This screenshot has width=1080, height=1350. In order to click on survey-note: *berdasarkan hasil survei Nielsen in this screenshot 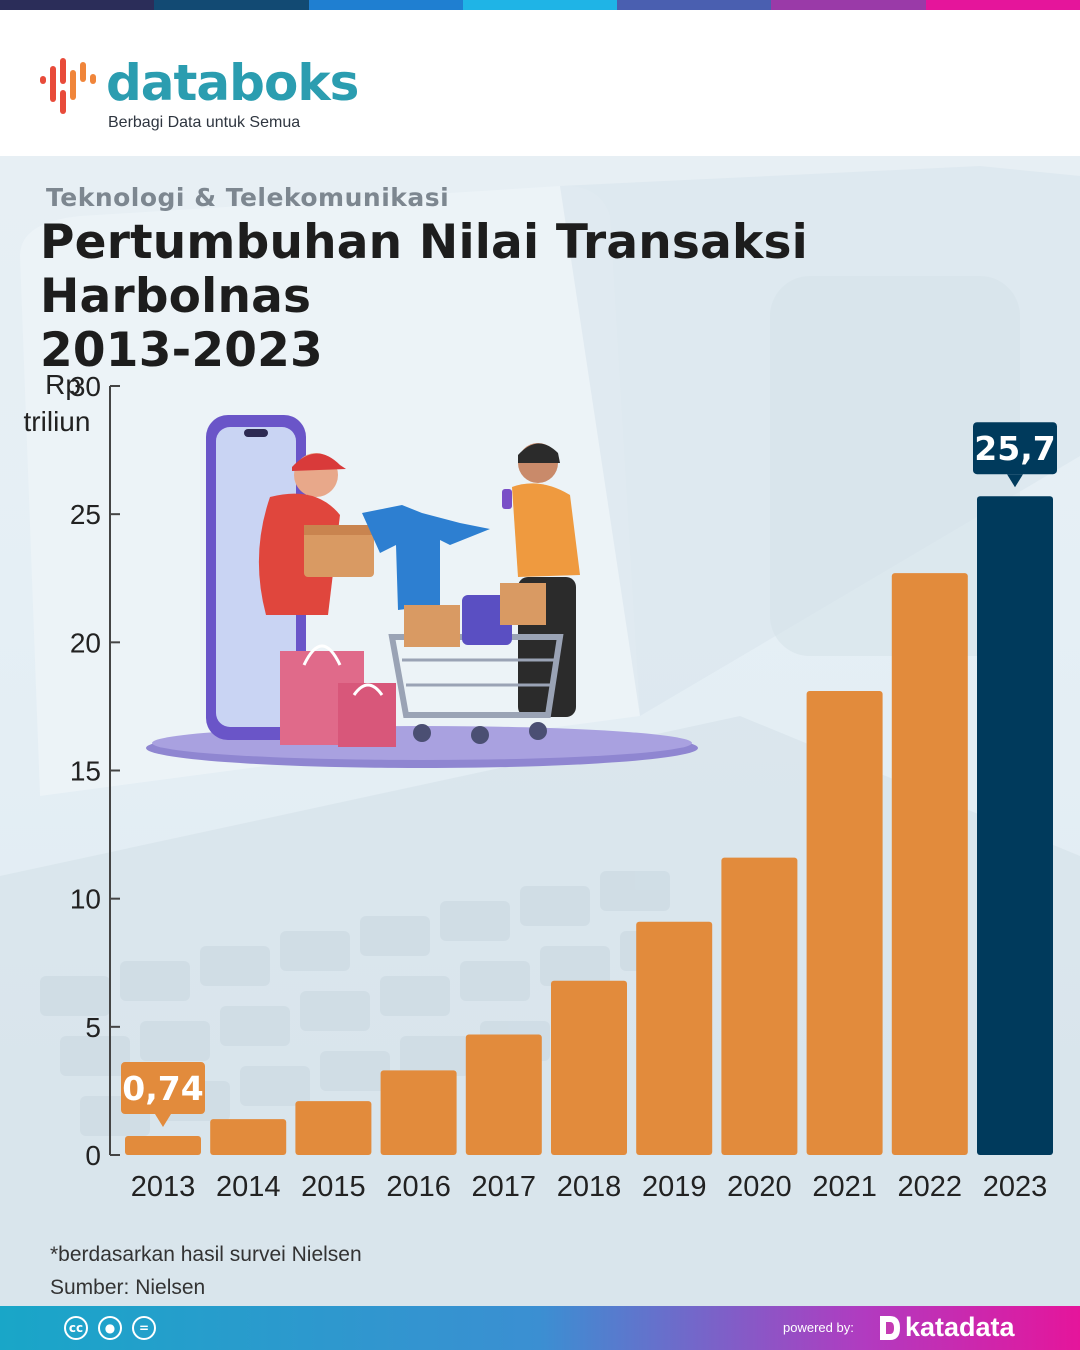, I will do `click(206, 1254)`.